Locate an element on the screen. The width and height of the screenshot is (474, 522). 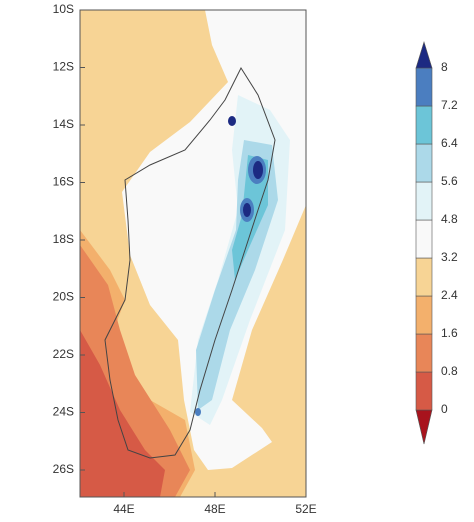
colorbar-label: 2.4 is located at coordinates (449, 295).